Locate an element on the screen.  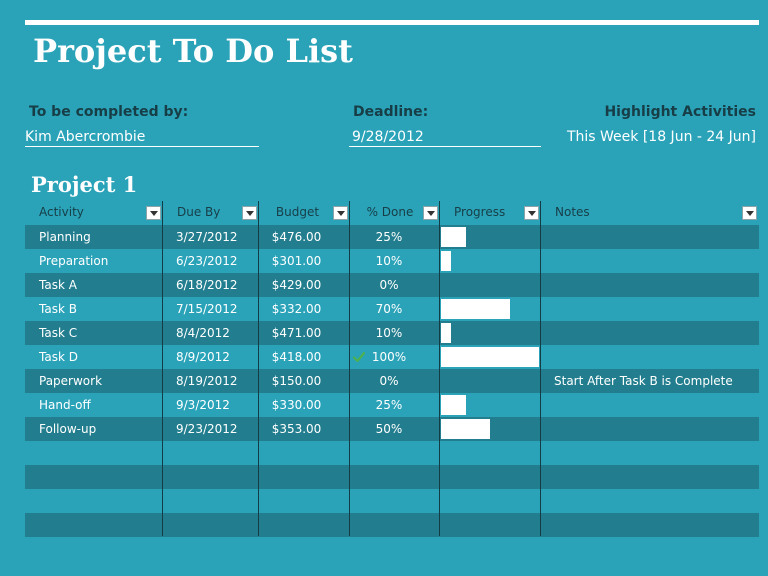
due-date-cell: 9/3/2012 is located at coordinates (203, 405).